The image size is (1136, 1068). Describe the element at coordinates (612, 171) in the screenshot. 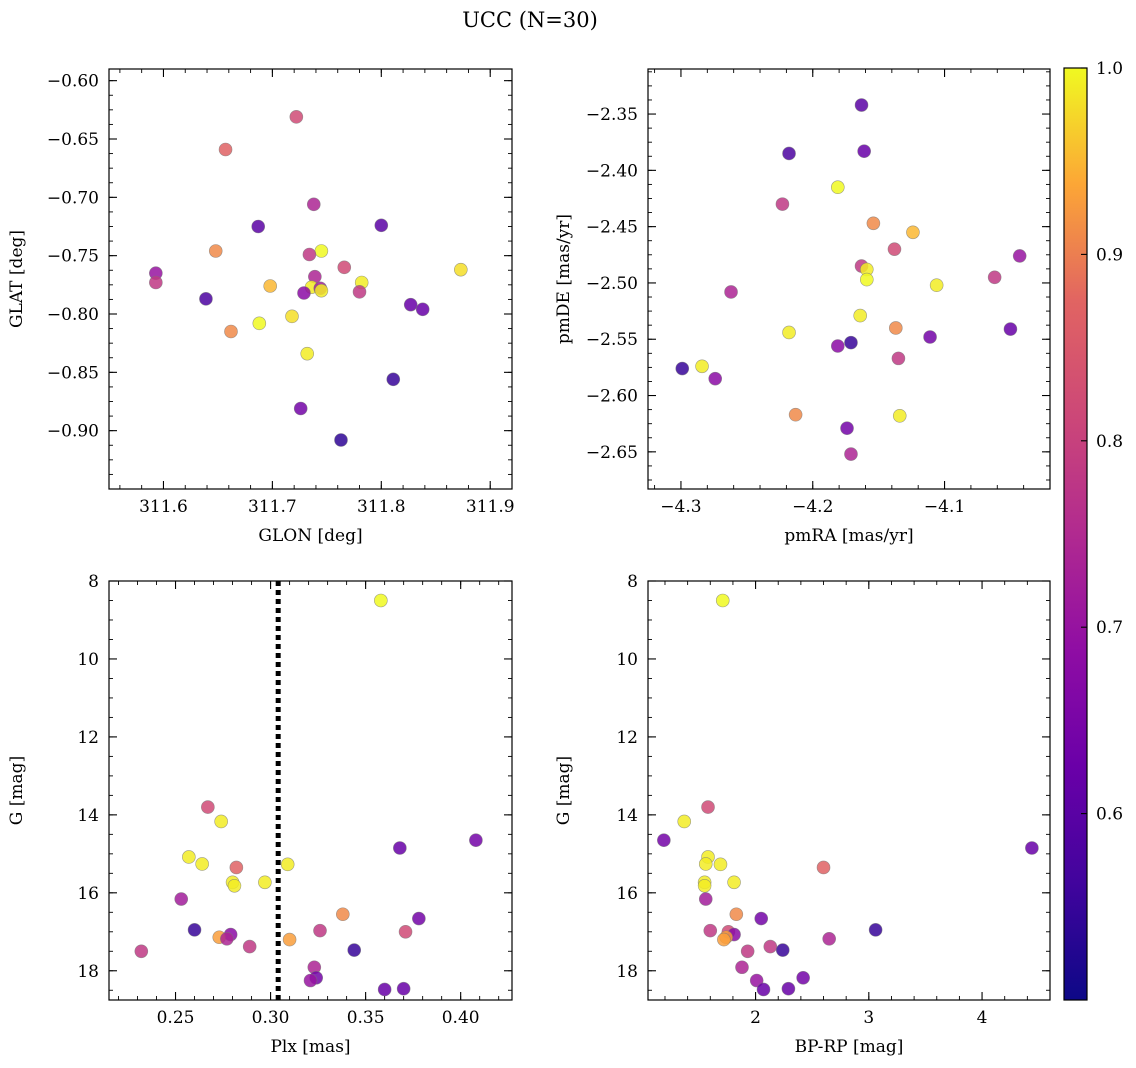

I see `y-tick-label: −2.40` at that location.